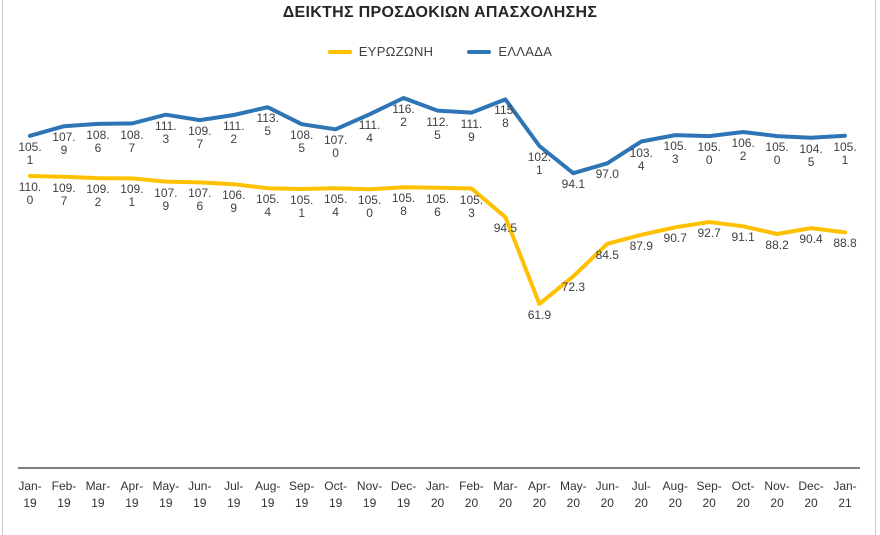 The image size is (880, 535). Describe the element at coordinates (525, 51) in the screenshot. I see `legend-label-greece: ΕΛΛΑΔΑ` at that location.